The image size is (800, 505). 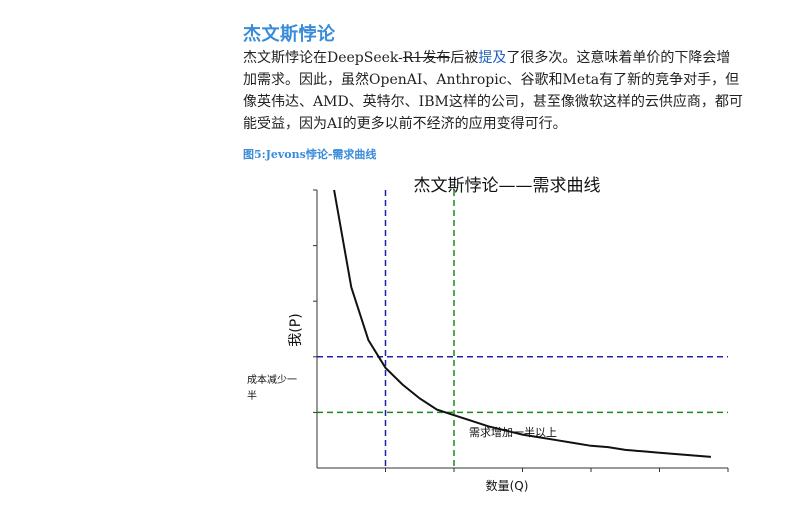 I want to click on chart-title-box, so click(x=511, y=184).